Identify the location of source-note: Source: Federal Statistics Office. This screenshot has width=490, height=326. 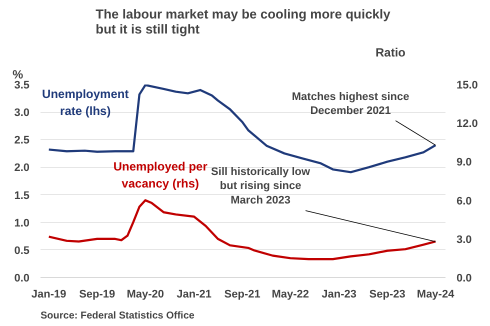
(117, 316).